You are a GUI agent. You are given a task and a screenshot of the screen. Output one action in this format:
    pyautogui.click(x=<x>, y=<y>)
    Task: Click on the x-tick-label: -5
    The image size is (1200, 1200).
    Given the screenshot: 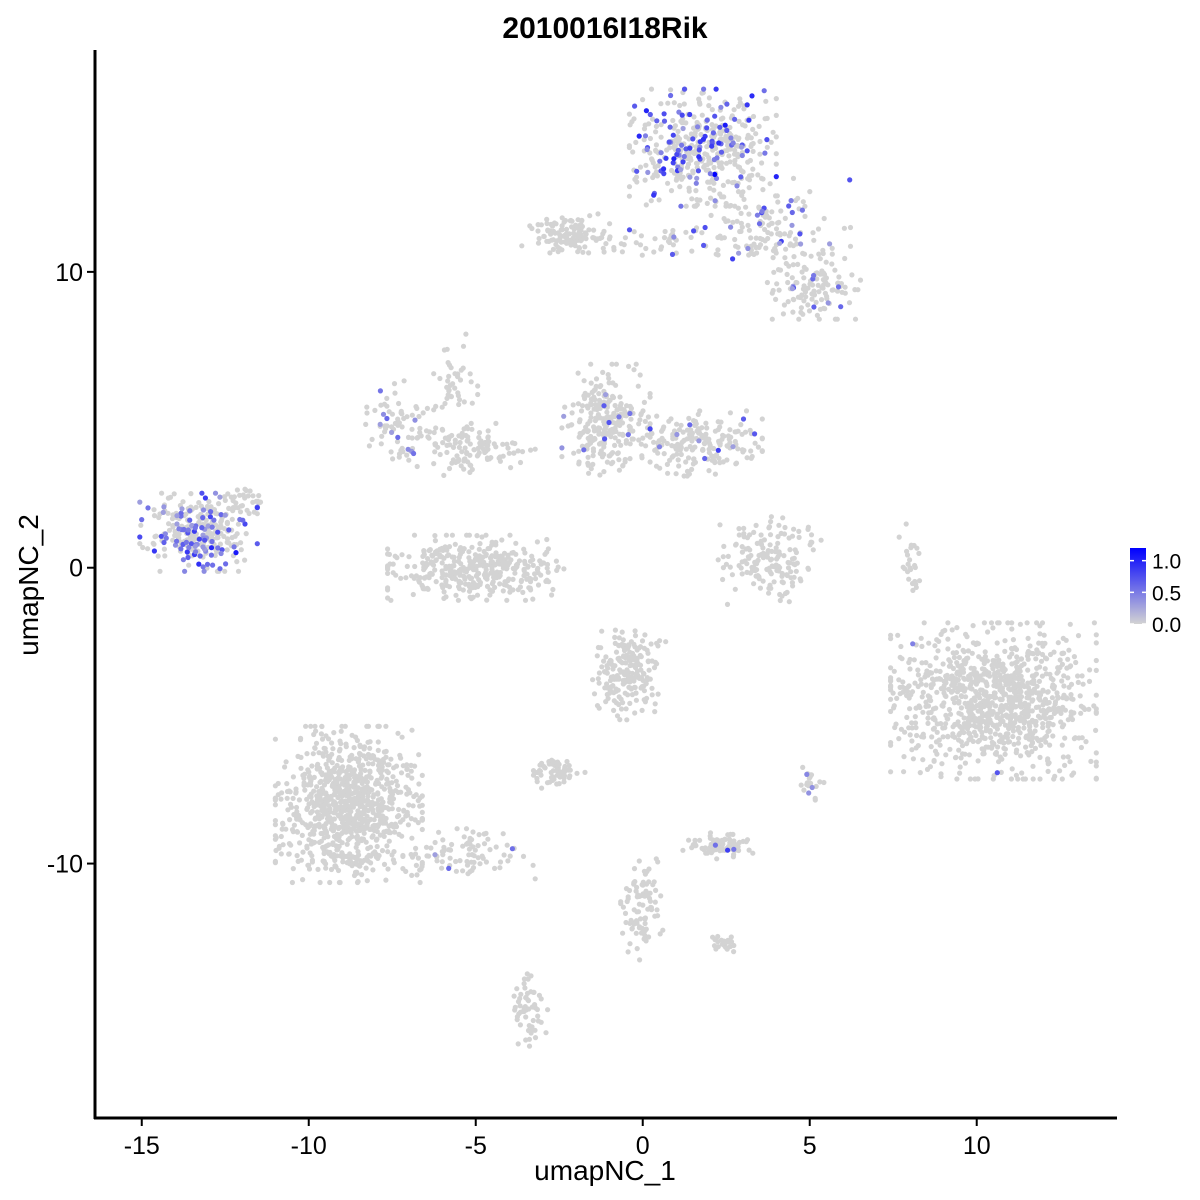 What is the action you would take?
    pyautogui.click(x=476, y=1146)
    